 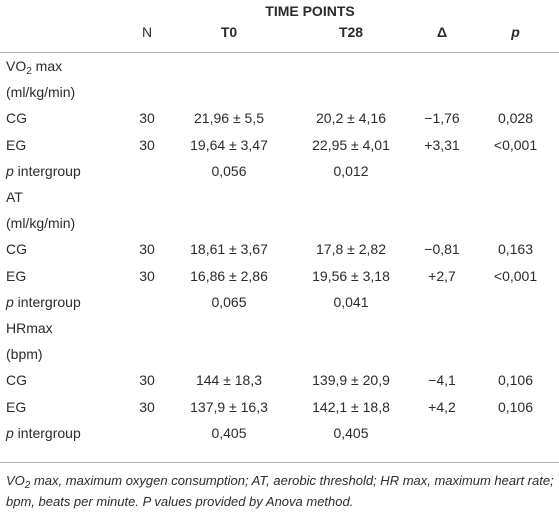 I want to click on section-unit: (bpm), so click(x=24, y=354).